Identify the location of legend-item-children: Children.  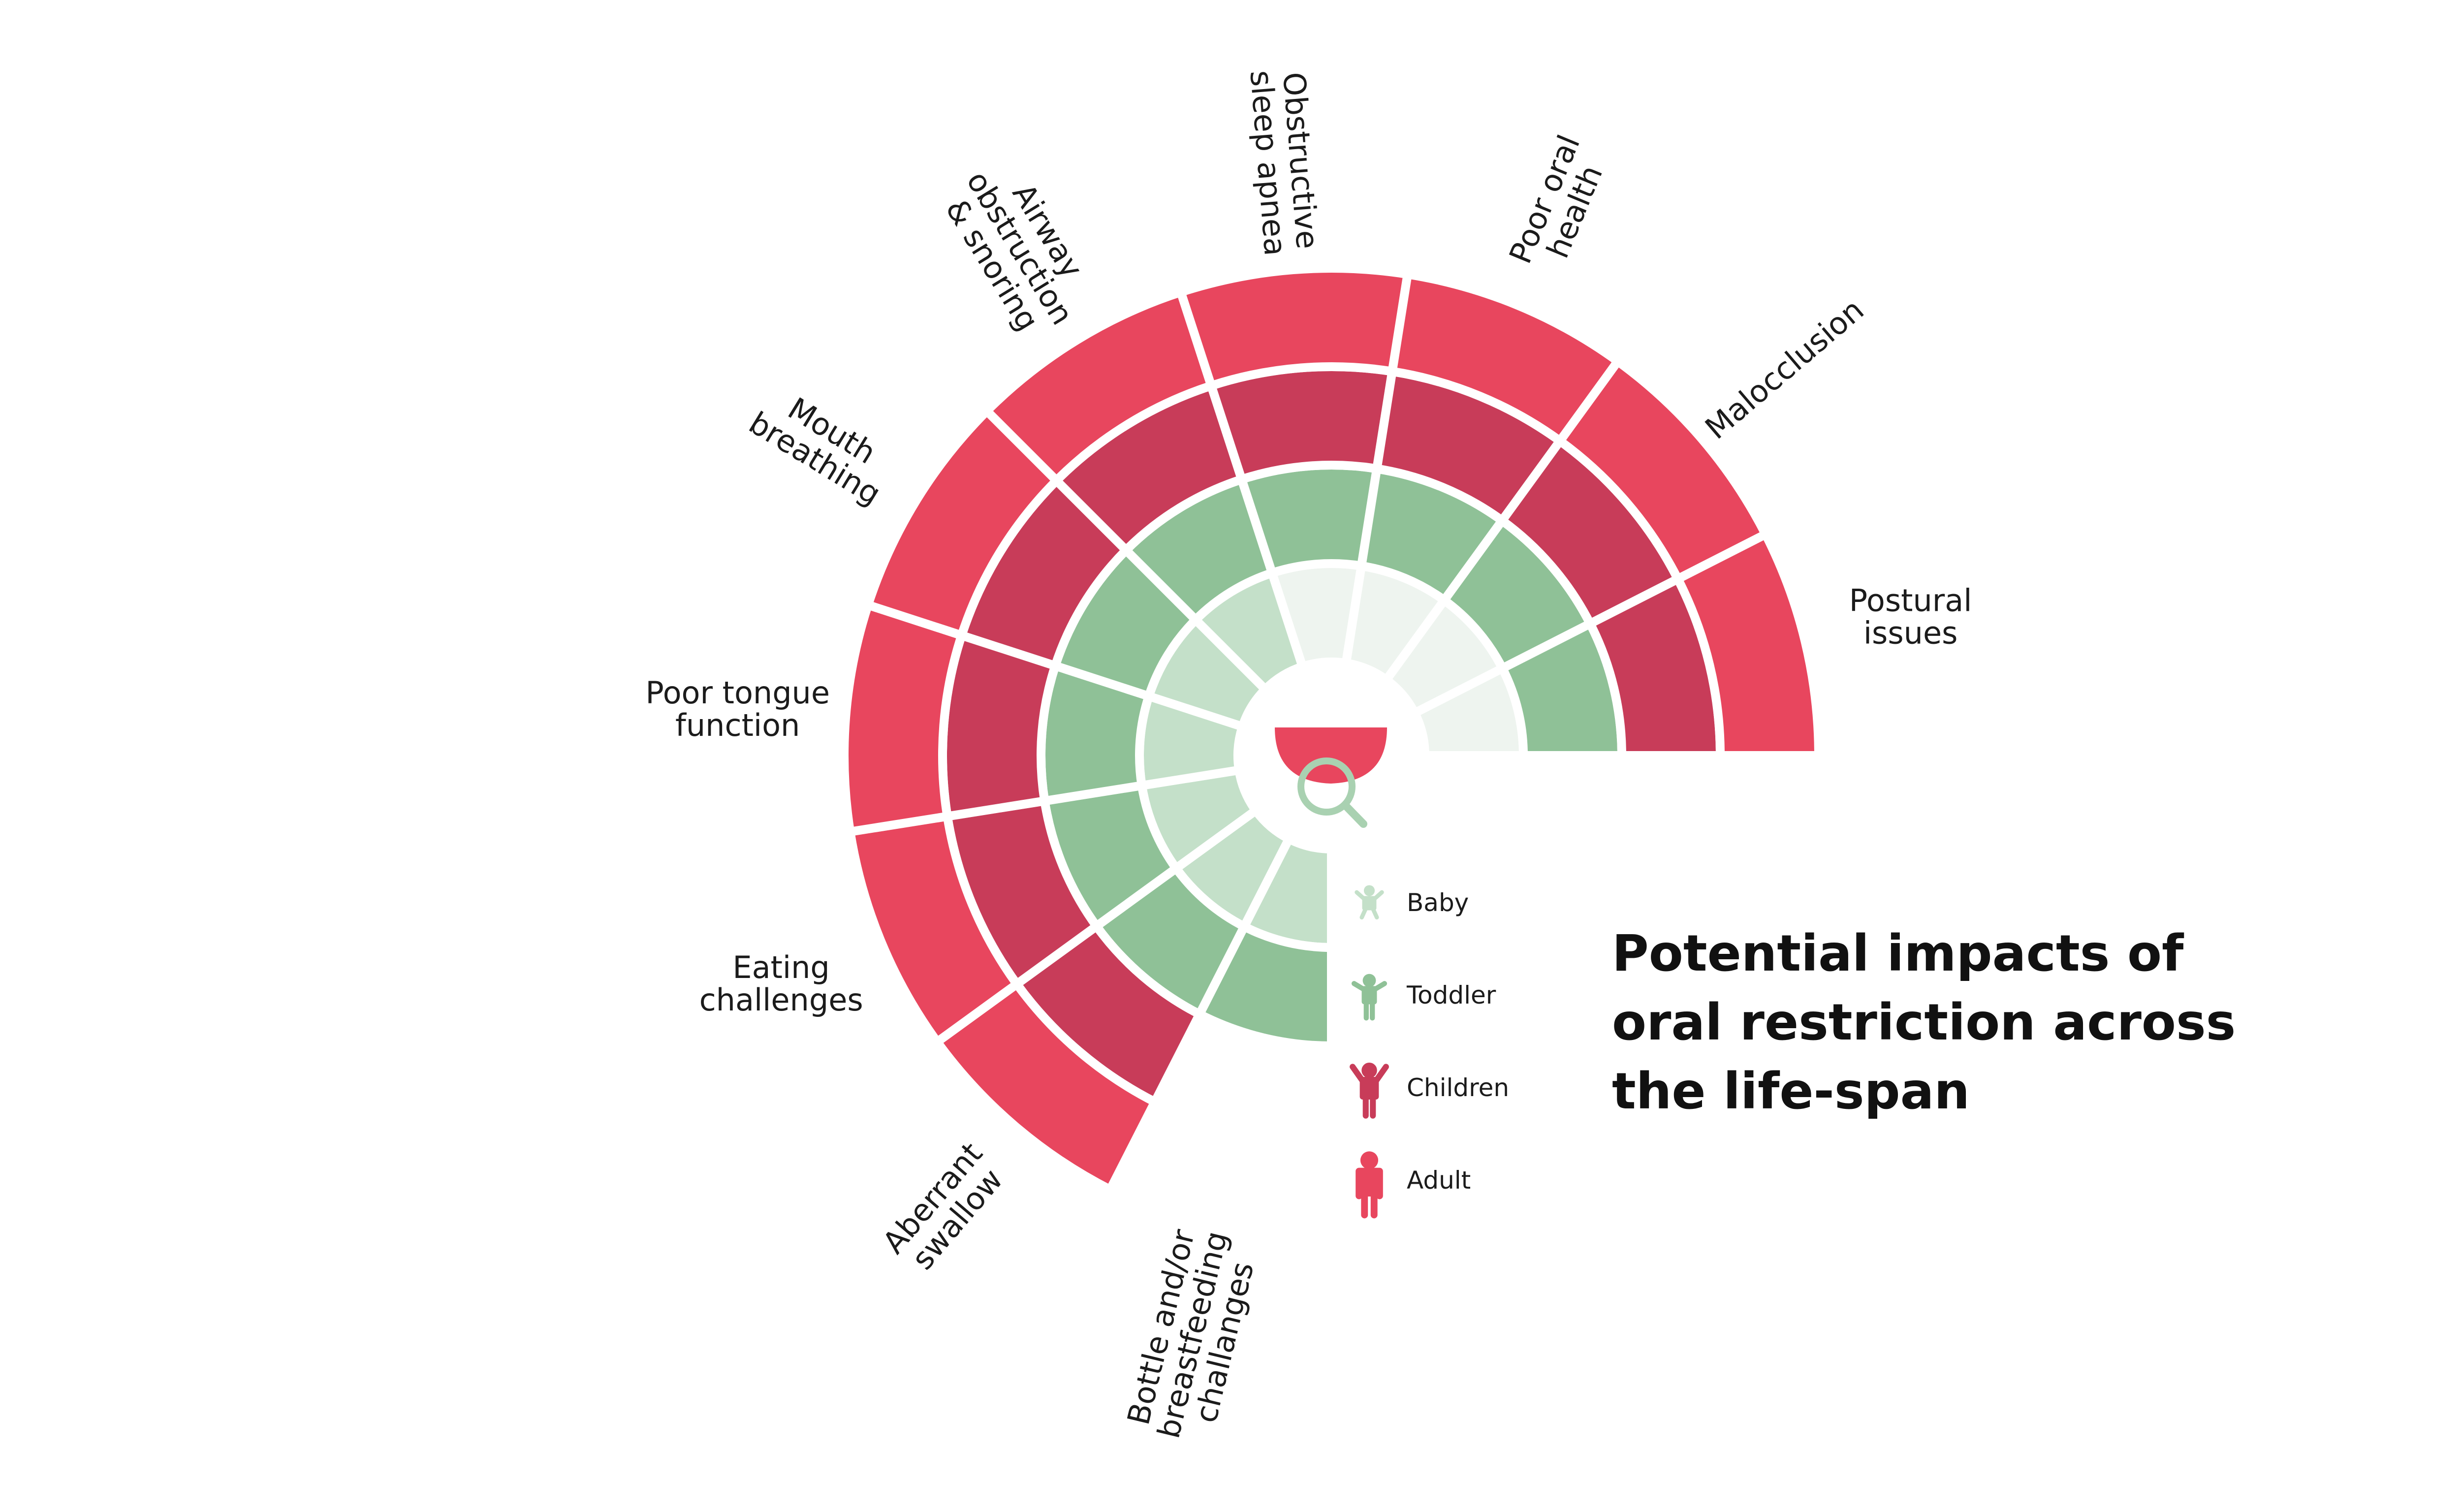
(1429, 1090).